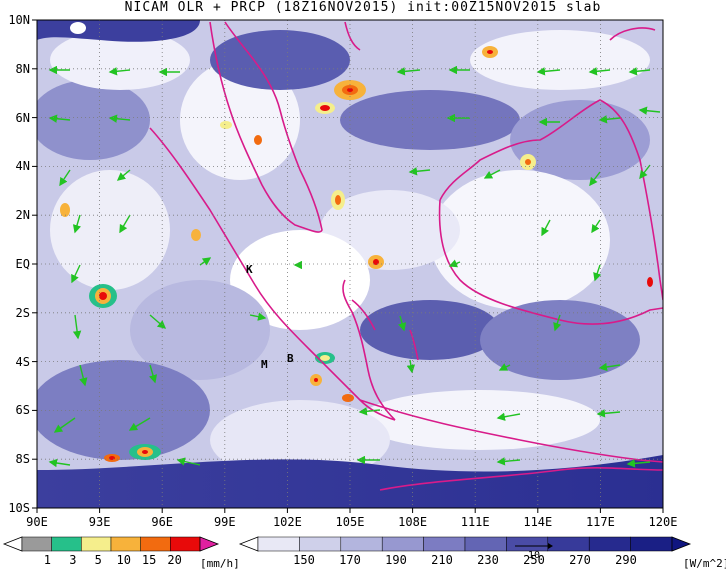 The width and height of the screenshot is (726, 571). I want to click on lon-label: 120E, so click(663, 522).